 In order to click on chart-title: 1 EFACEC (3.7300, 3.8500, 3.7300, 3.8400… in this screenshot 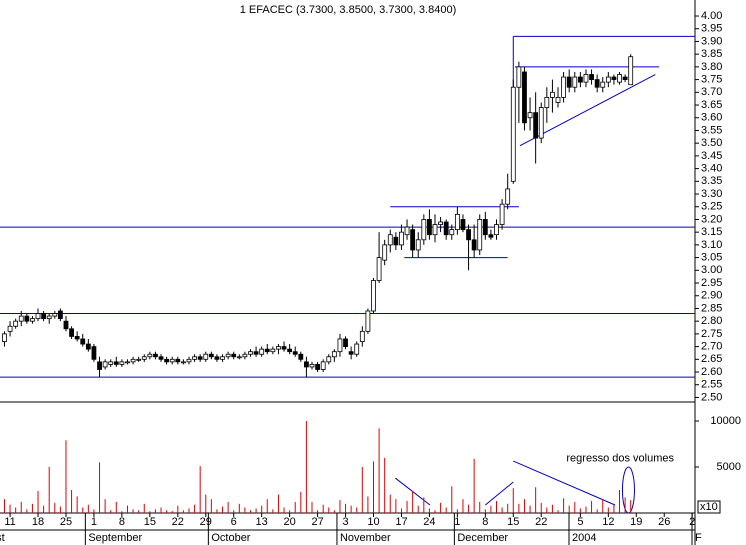, I will do `click(348, 10)`.